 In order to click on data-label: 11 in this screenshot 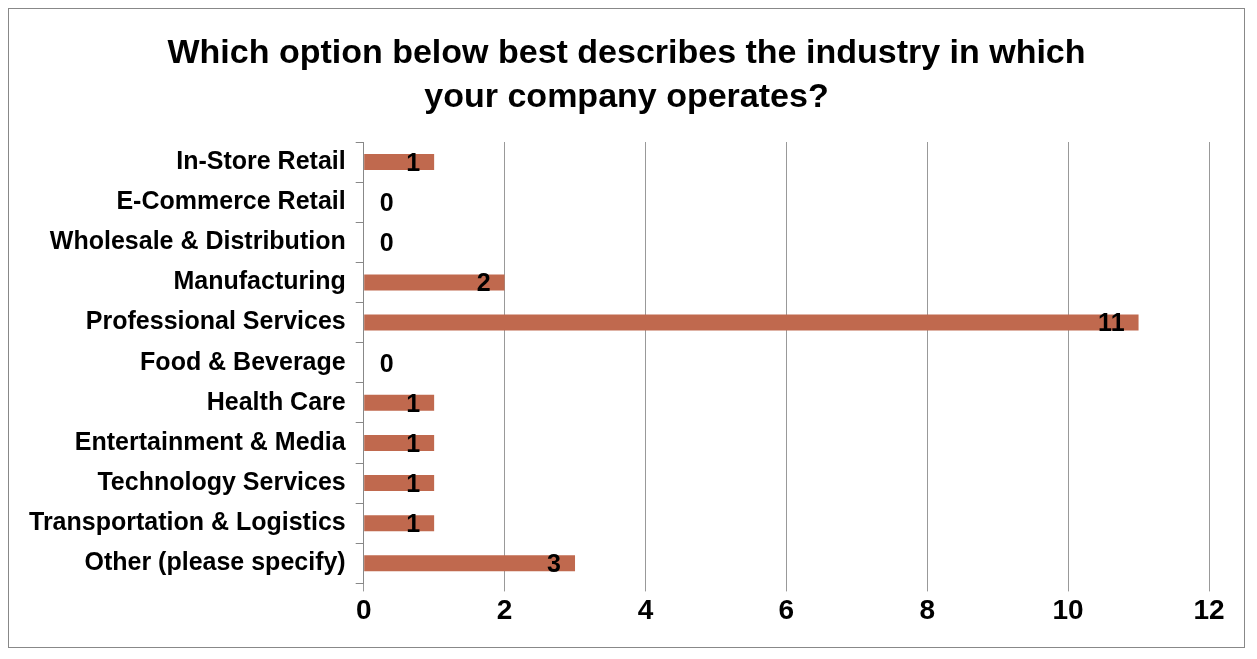, I will do `click(1111, 322)`.